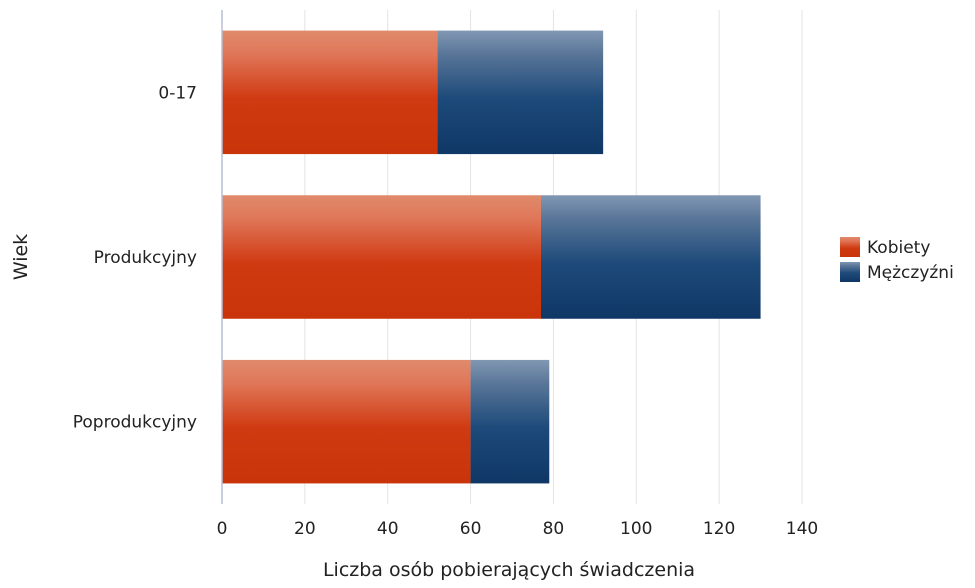  I want to click on legend-label: Kobiety, so click(898, 248).